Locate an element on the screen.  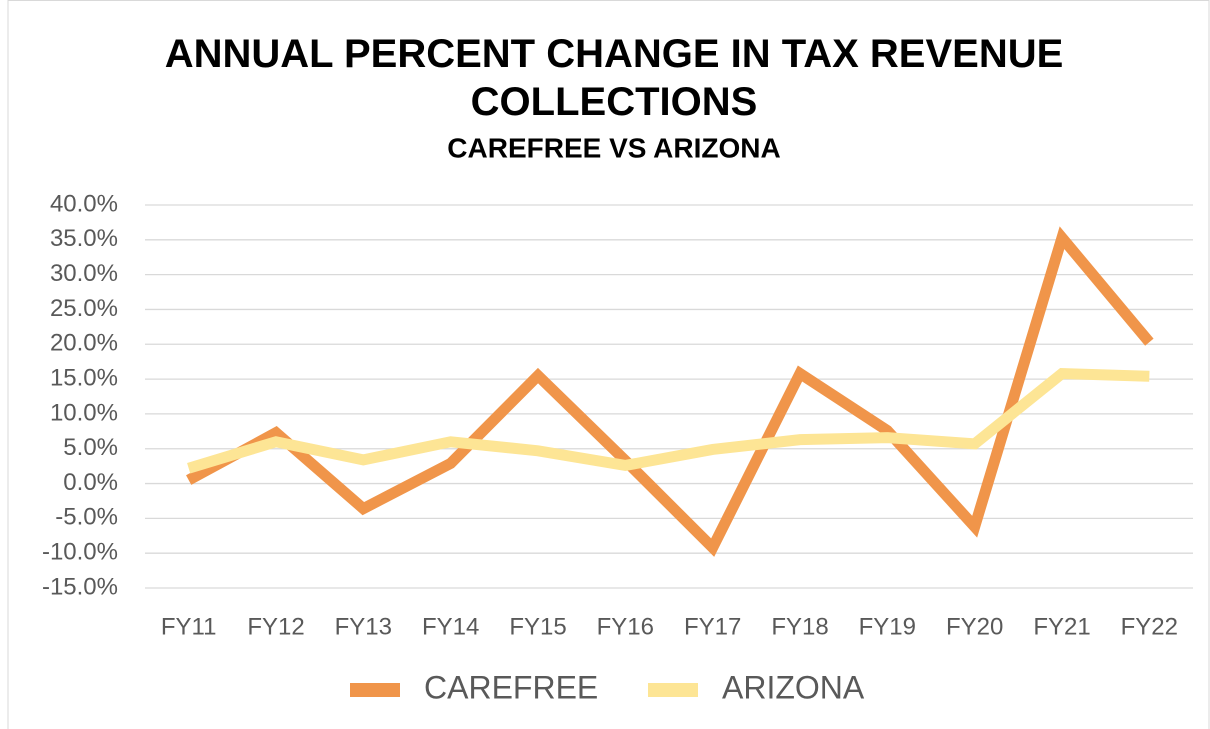
y-tick-label: -10.0% is located at coordinates (80, 552).